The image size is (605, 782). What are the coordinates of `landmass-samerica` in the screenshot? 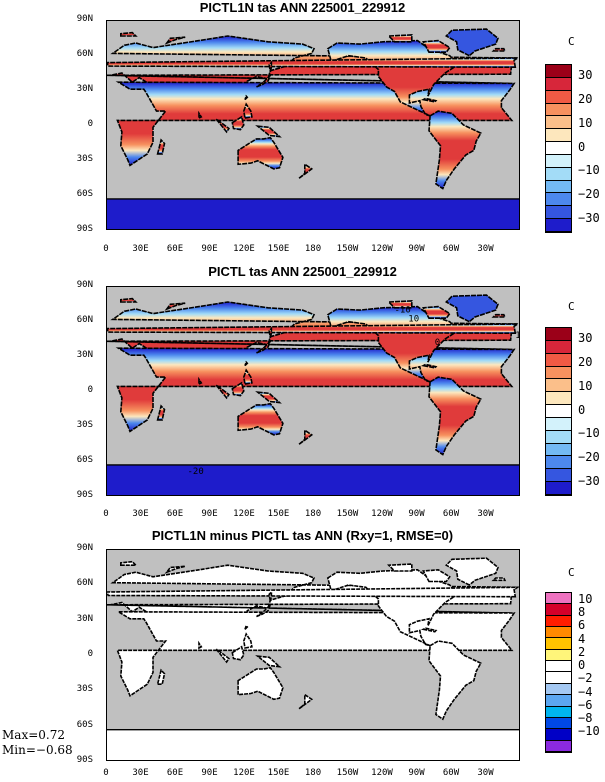 It's located at (455, 680).